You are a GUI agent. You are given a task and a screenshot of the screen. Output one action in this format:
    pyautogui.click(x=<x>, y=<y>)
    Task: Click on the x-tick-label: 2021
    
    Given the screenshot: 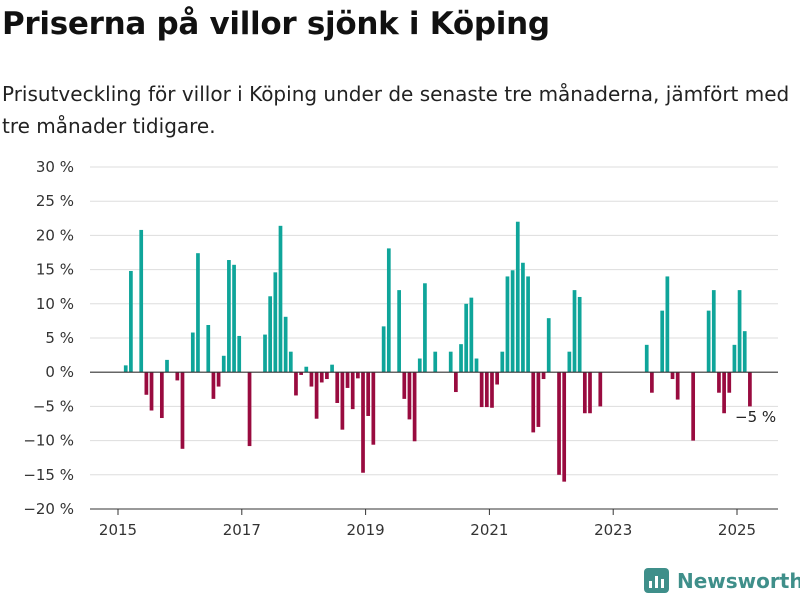 What is the action you would take?
    pyautogui.click(x=489, y=530)
    